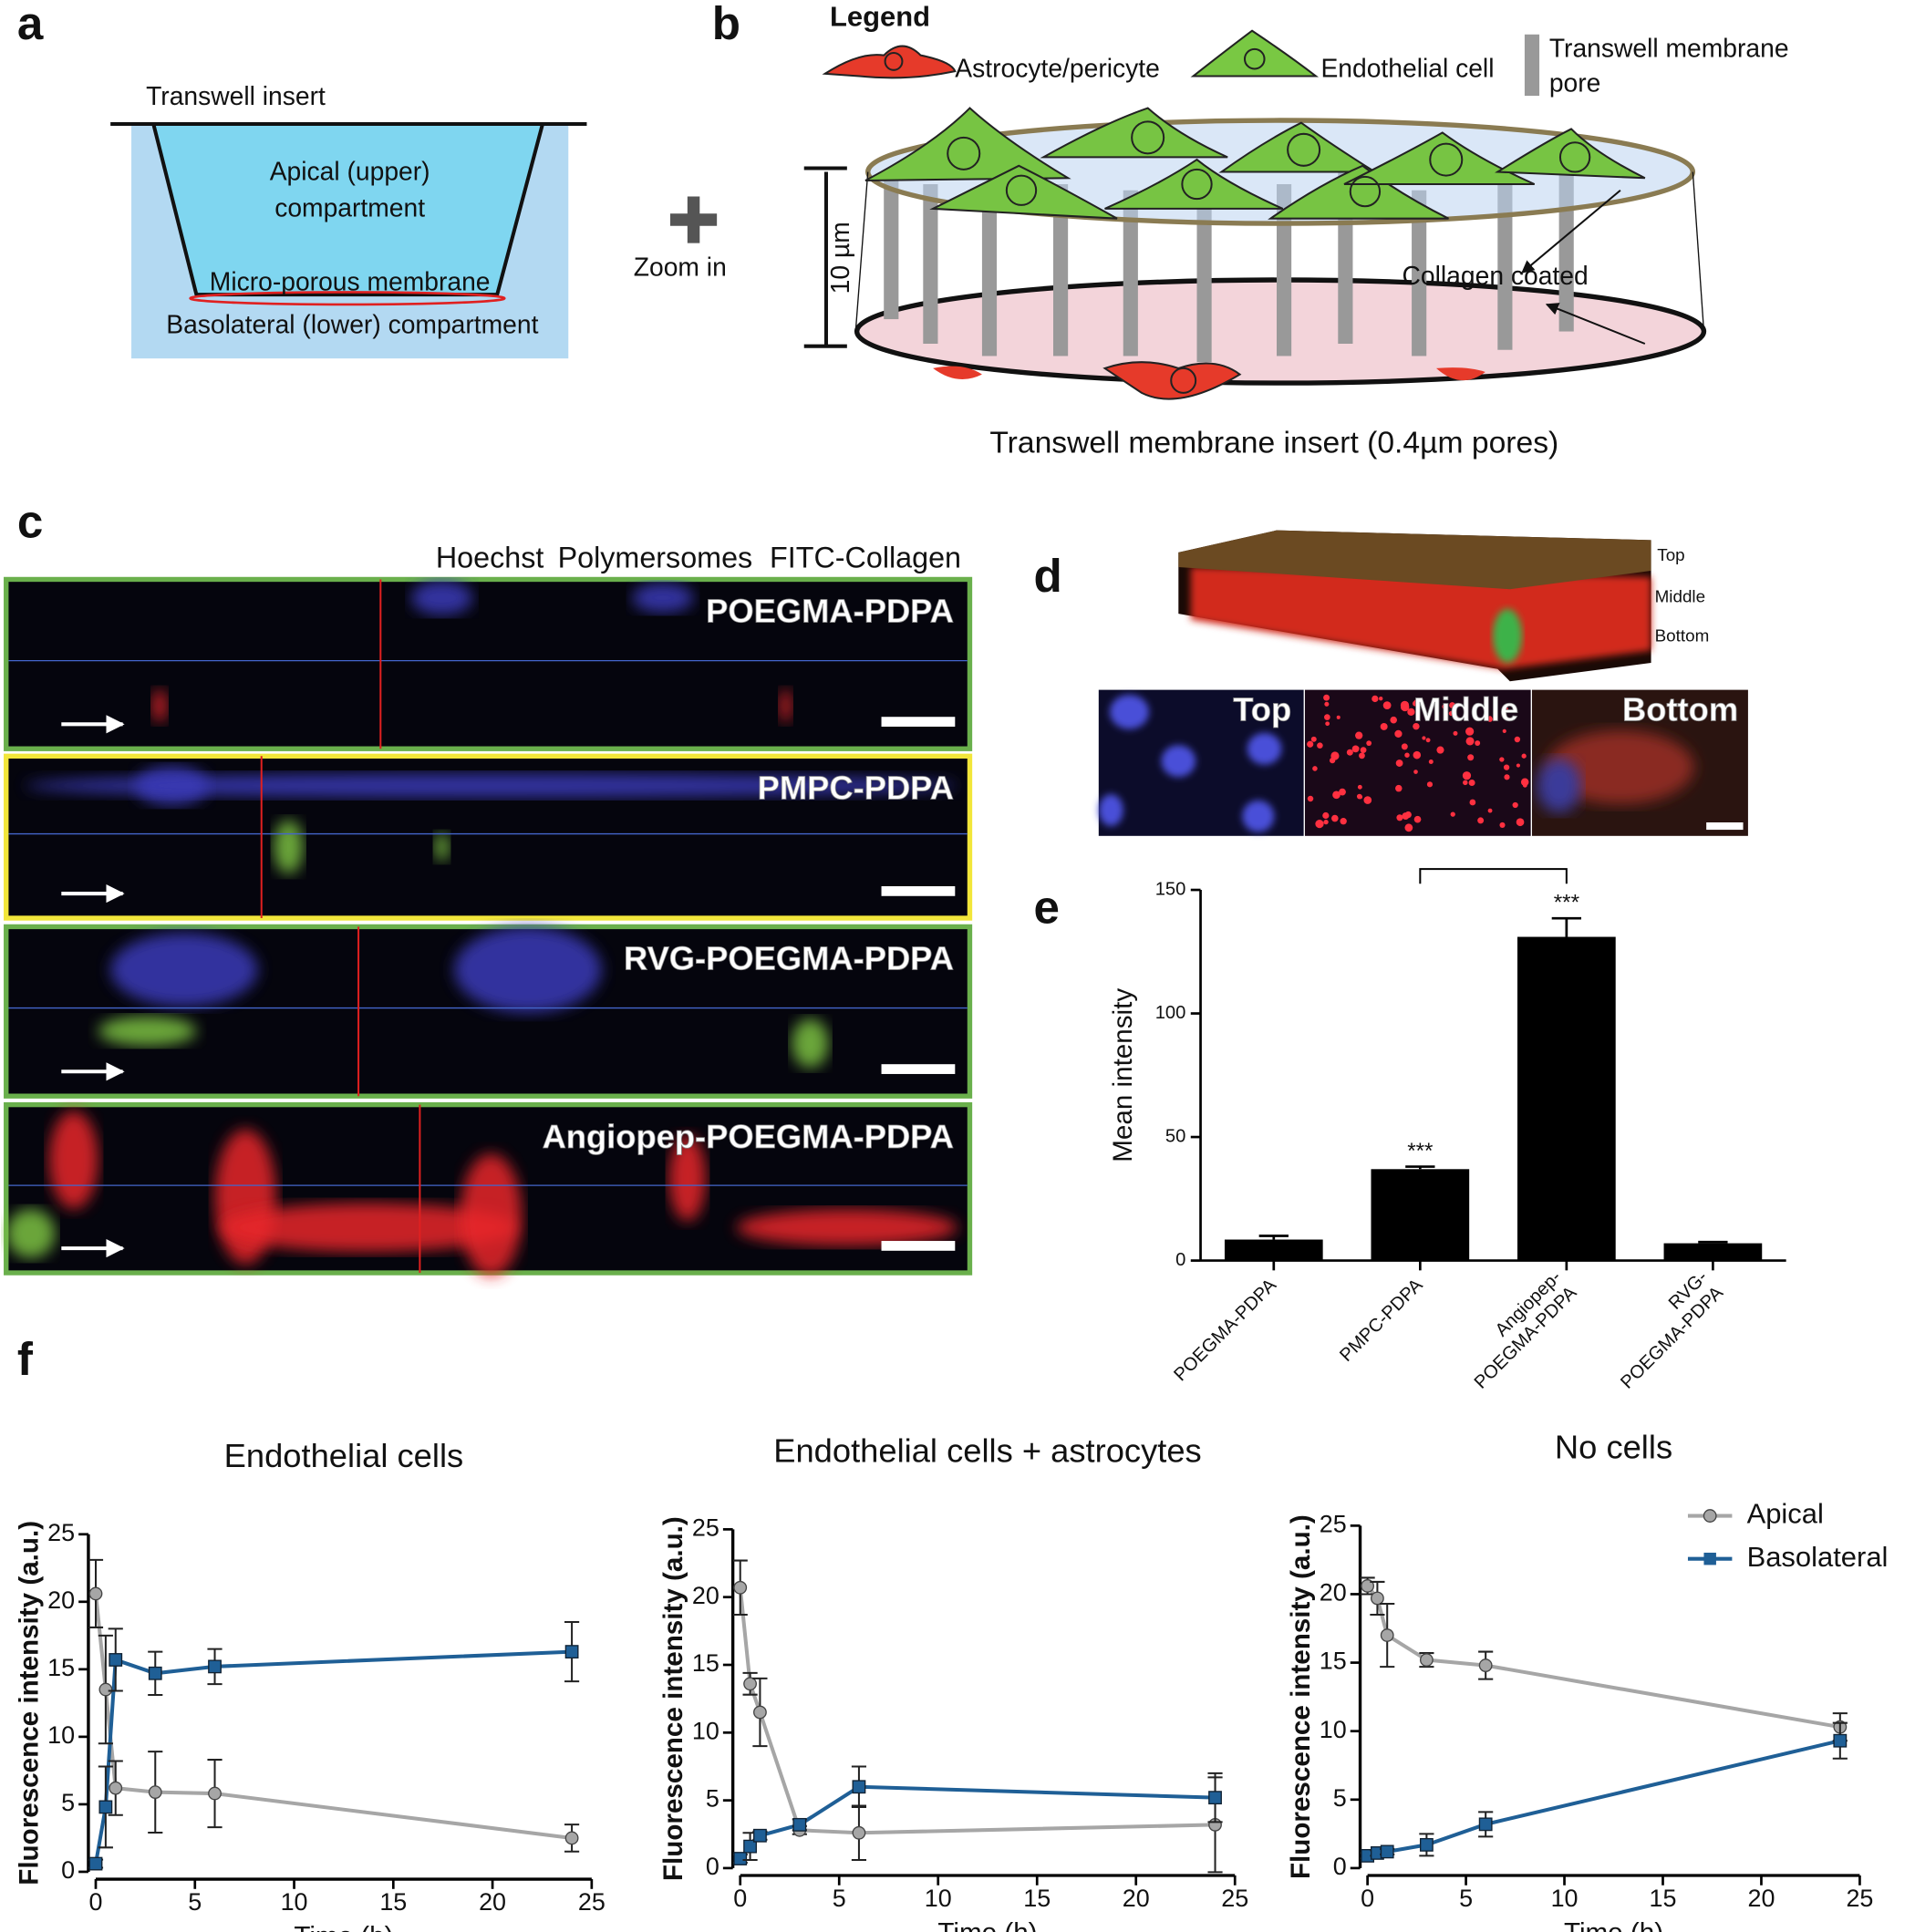 This screenshot has width=1915, height=1932. What do you see at coordinates (1595, 324) in the screenshot?
I see `arrow` at bounding box center [1595, 324].